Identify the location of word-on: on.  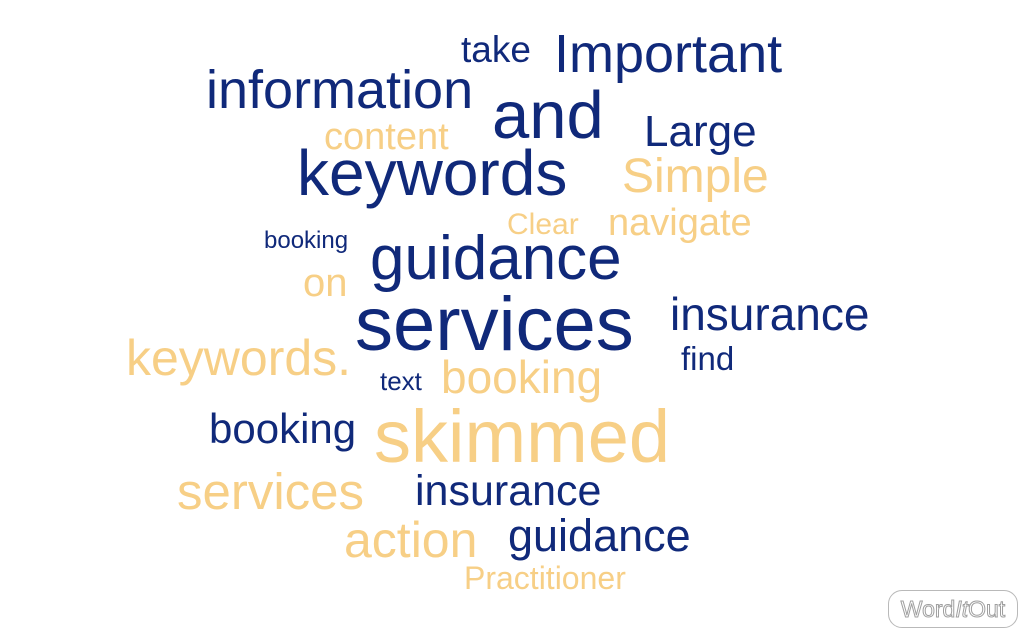
(325, 283).